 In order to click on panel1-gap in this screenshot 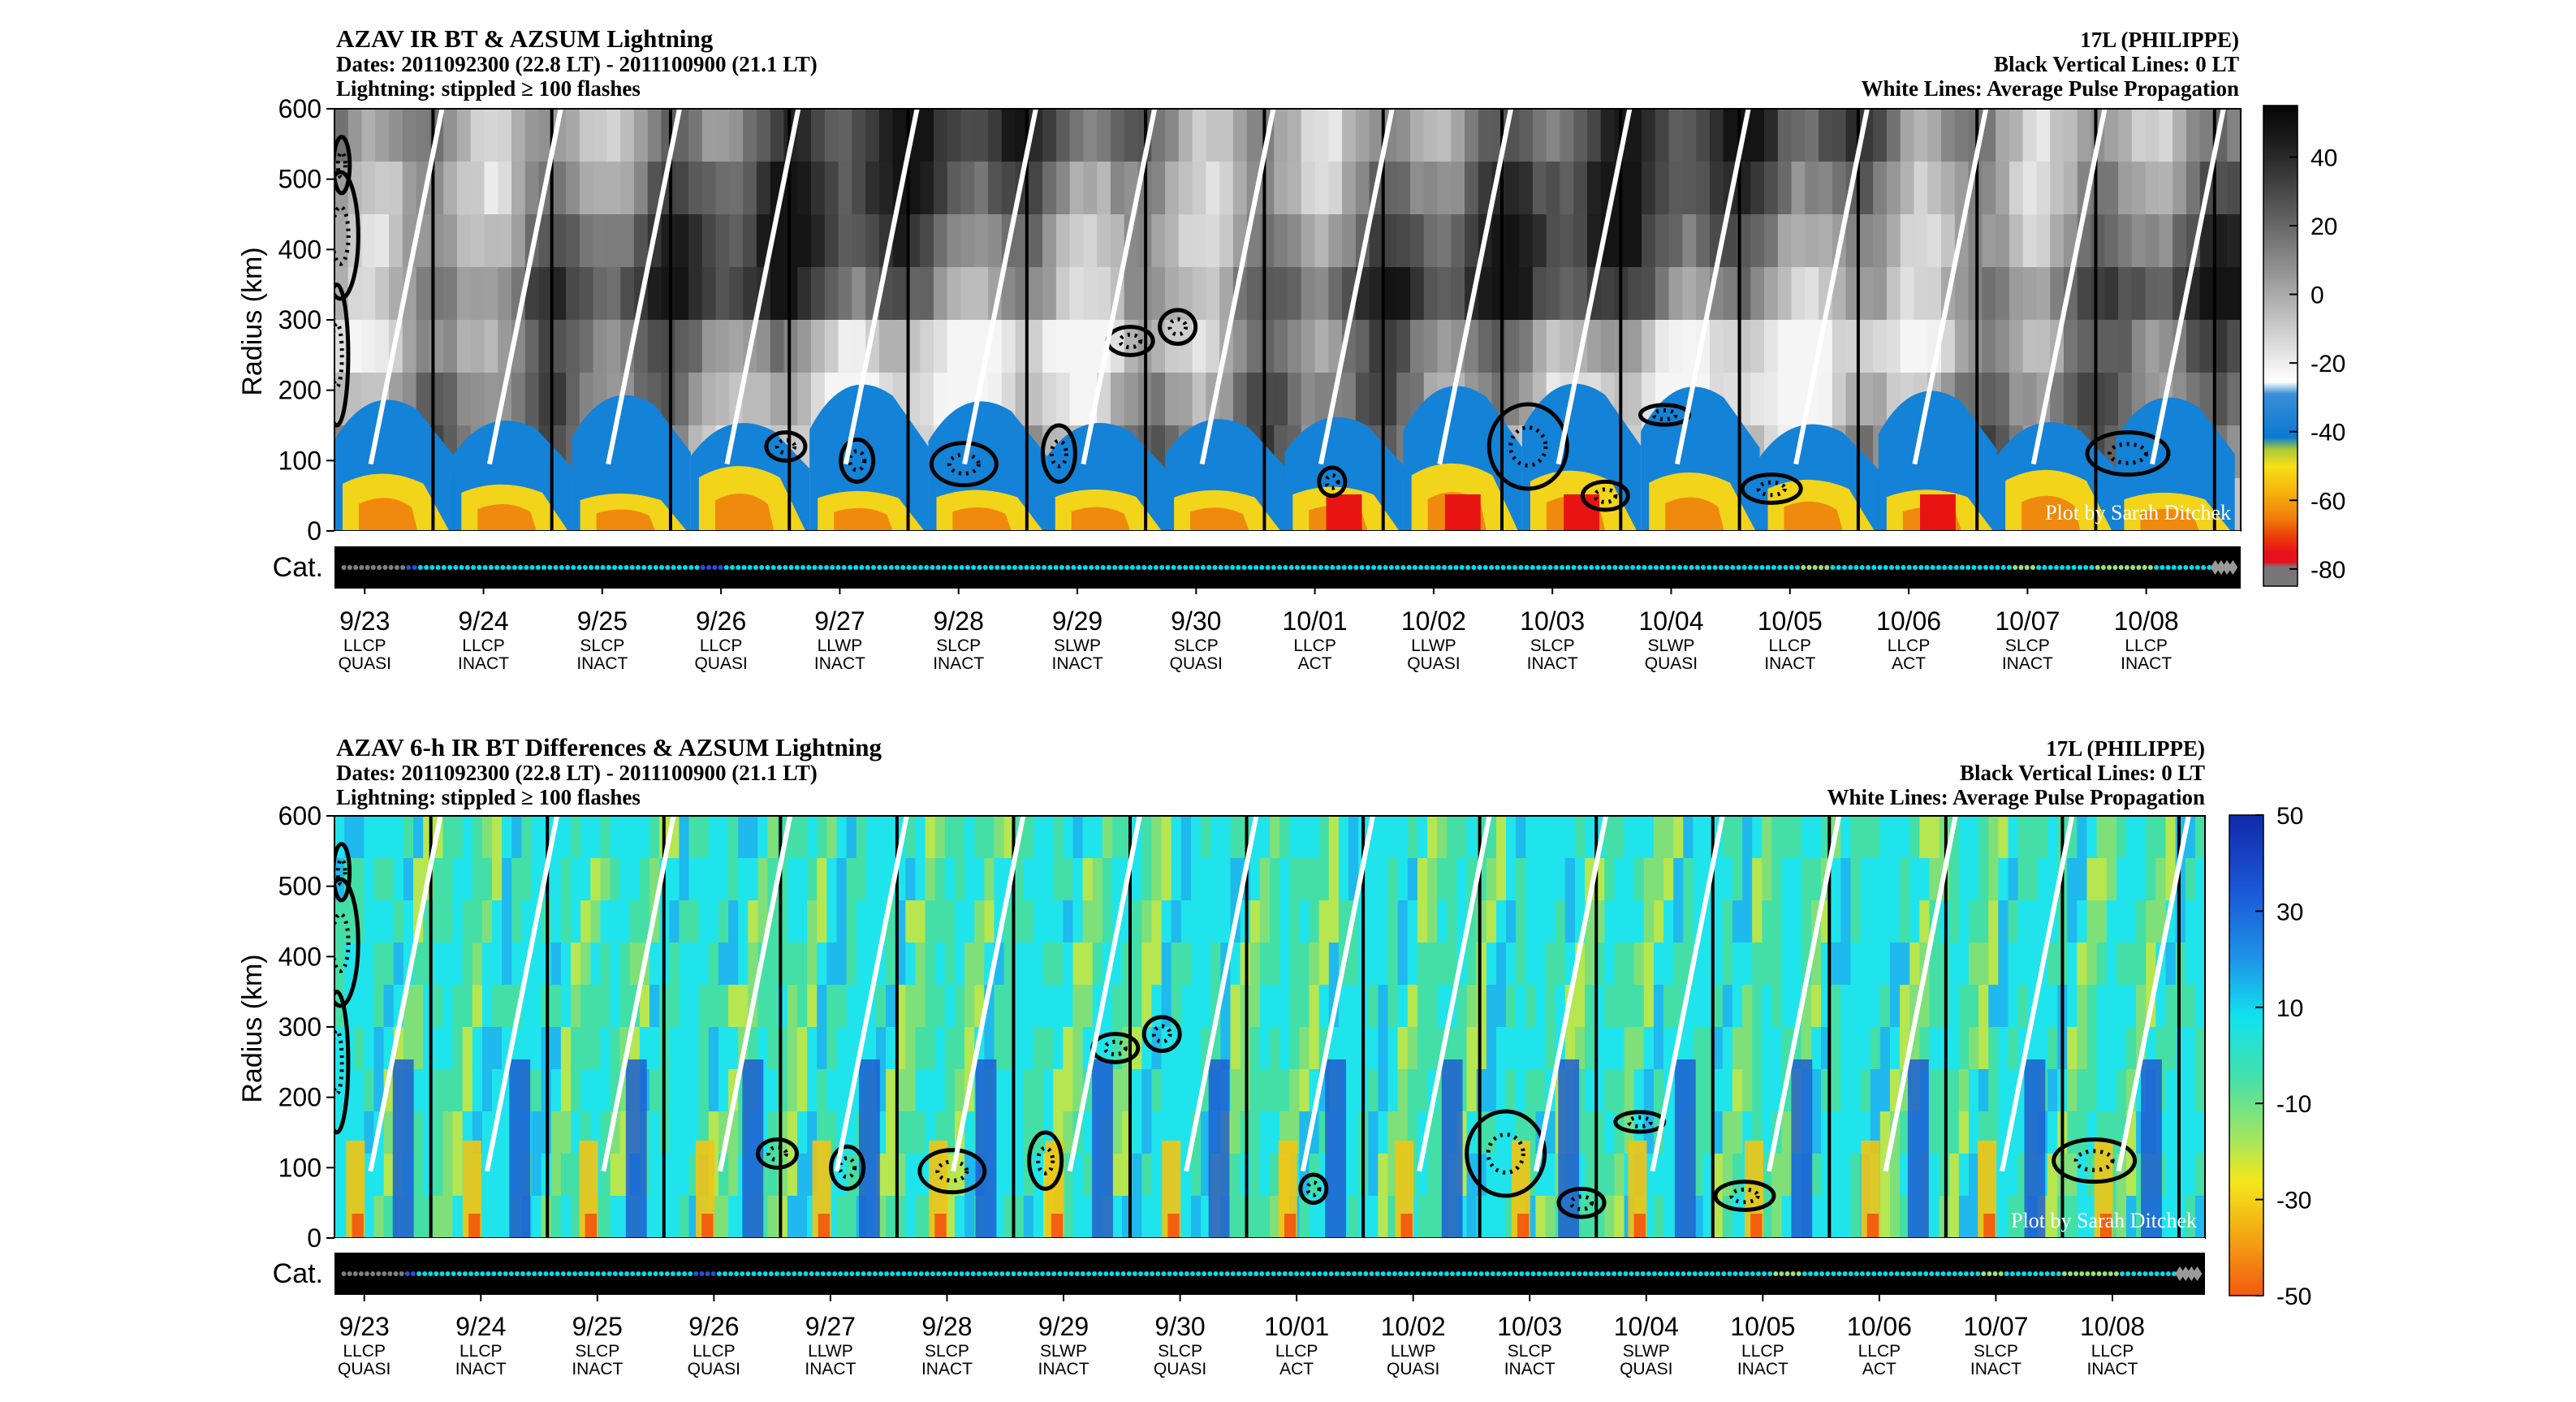, I will do `click(1287, 538)`.